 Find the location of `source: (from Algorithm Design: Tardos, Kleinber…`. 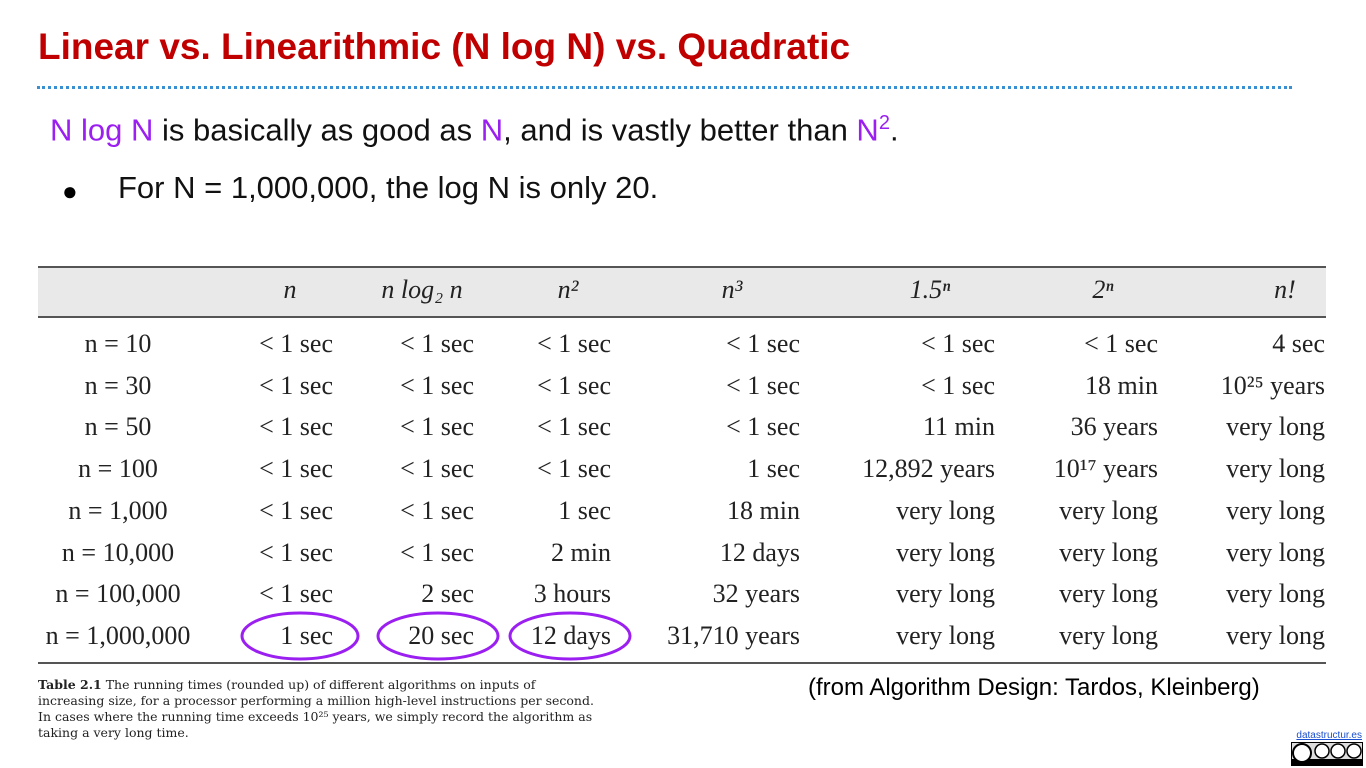

source: (from Algorithm Design: Tardos, Kleinber… is located at coordinates (1034, 687).